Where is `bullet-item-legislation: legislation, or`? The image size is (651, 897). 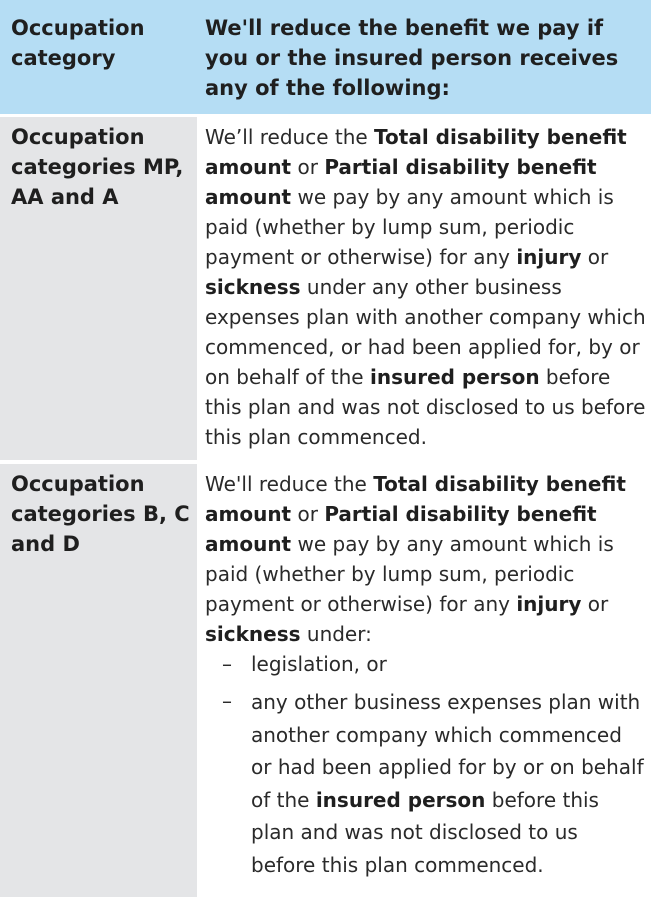
bullet-item-legislation: legislation, or is located at coordinates (449, 664).